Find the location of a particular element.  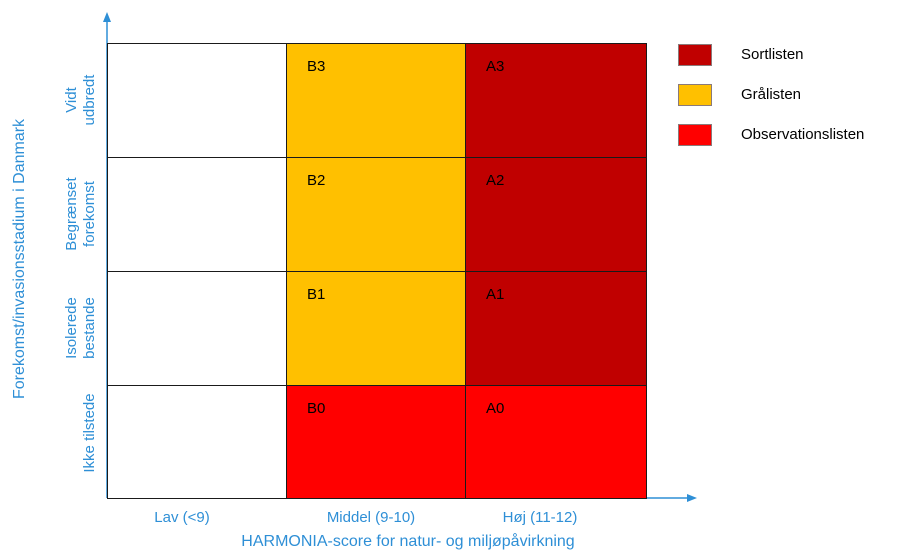

cell-row2-col2: A1 is located at coordinates (556, 328).